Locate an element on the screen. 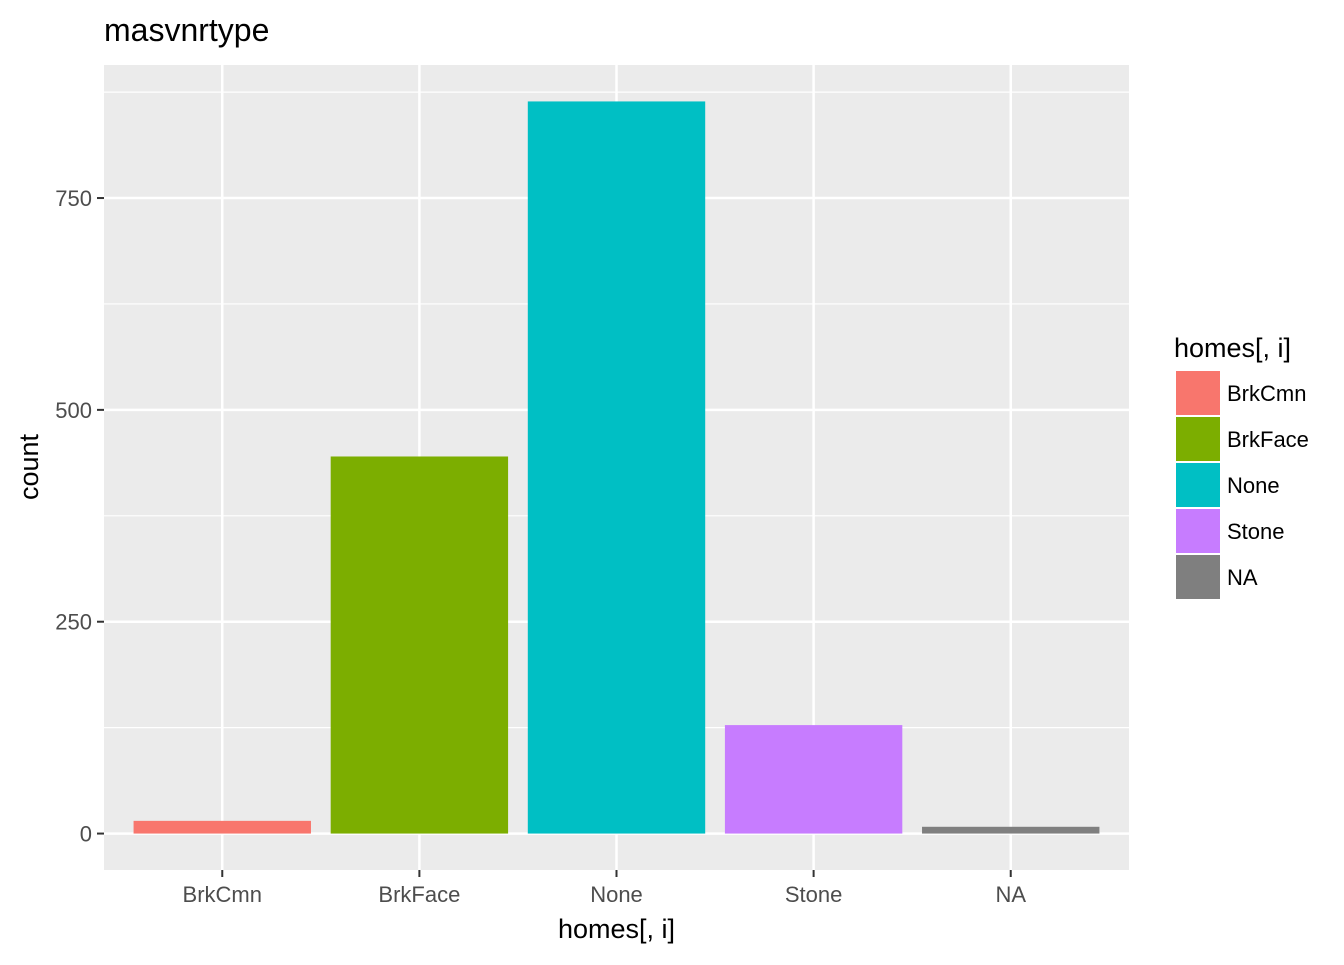  bar-stone is located at coordinates (813, 779).